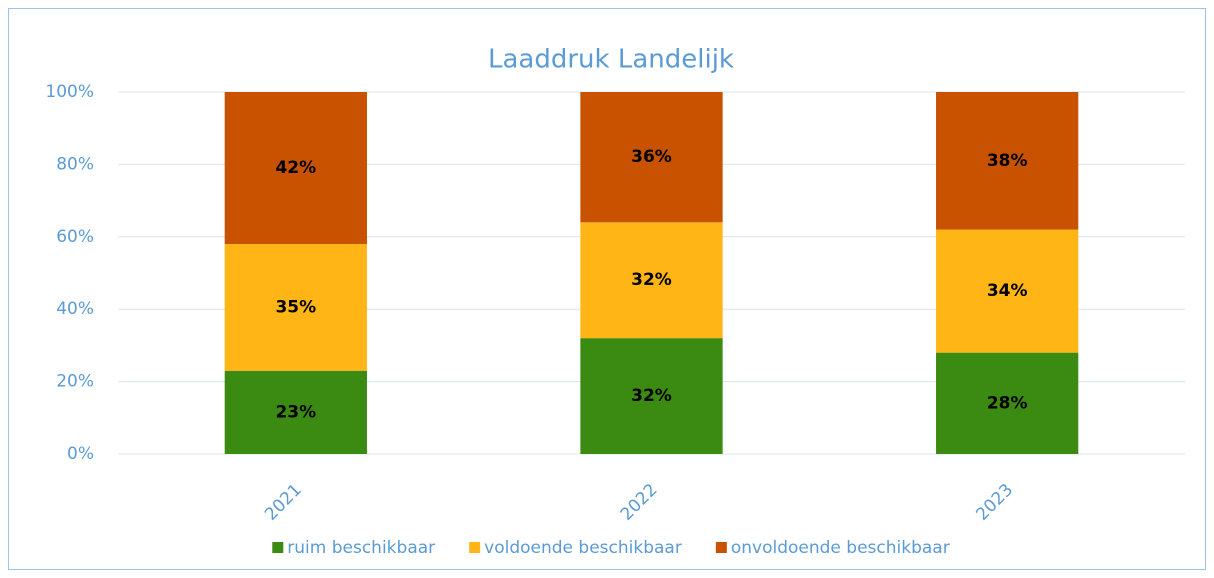 The width and height of the screenshot is (1214, 578). What do you see at coordinates (840, 548) in the screenshot?
I see `legend-label: onvoldoende beschikbaar` at bounding box center [840, 548].